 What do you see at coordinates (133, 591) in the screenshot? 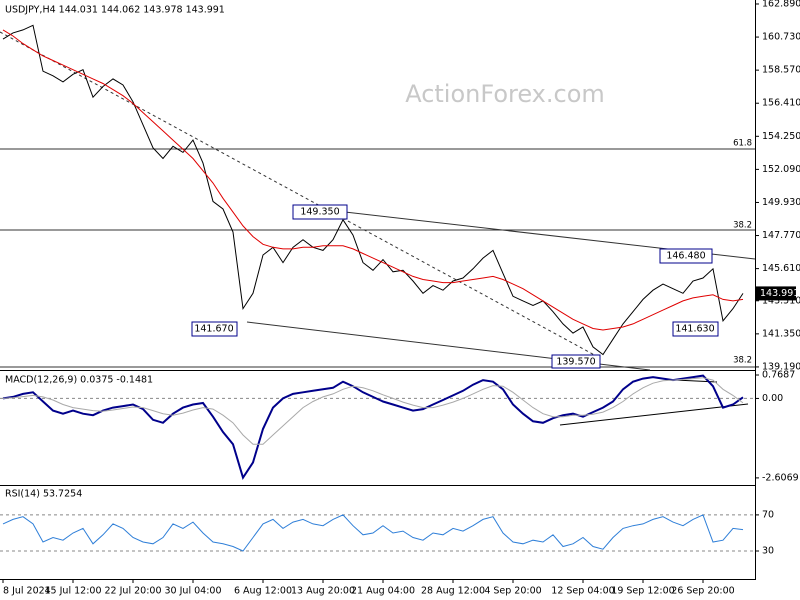
I see `x-tick-label: 22 Jul 20:00` at bounding box center [133, 591].